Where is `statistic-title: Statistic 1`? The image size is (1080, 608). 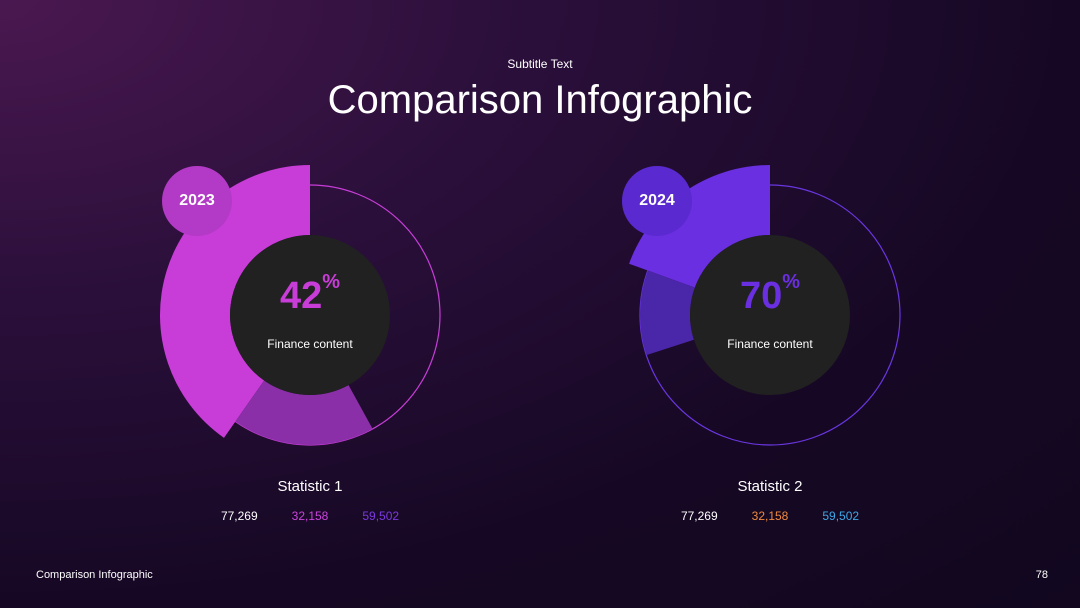
statistic-title: Statistic 1 is located at coordinates (310, 486).